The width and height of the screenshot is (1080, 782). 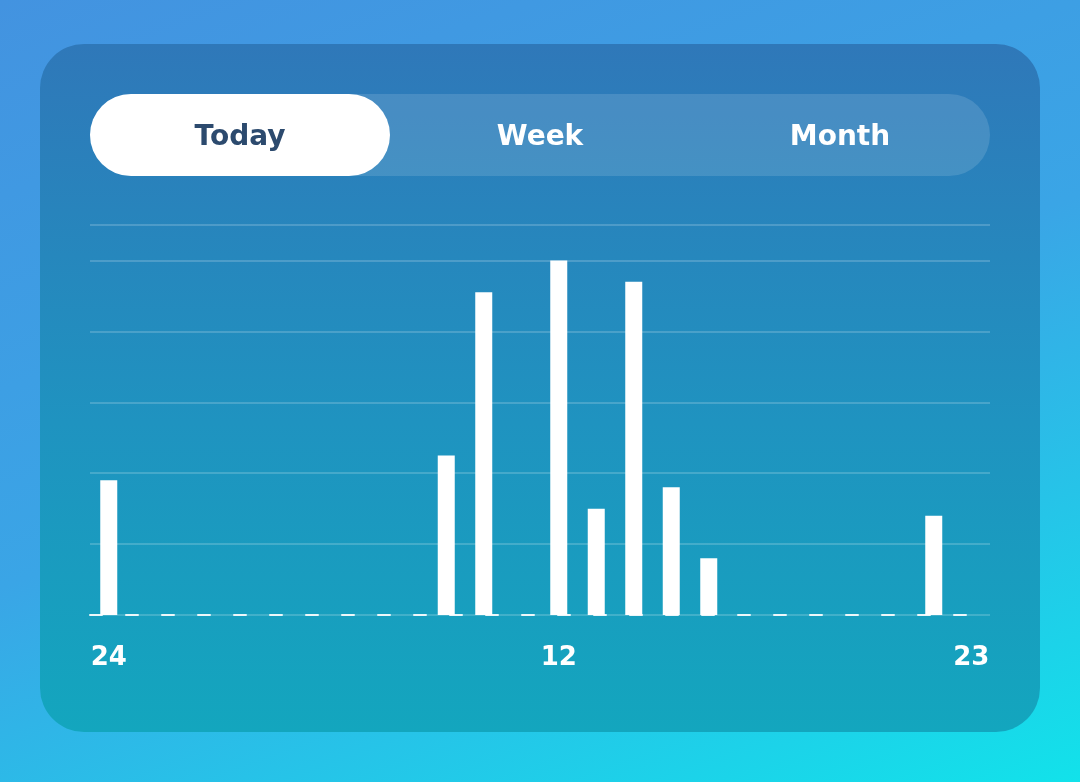 What do you see at coordinates (540, 135) in the screenshot?
I see `text: Week` at bounding box center [540, 135].